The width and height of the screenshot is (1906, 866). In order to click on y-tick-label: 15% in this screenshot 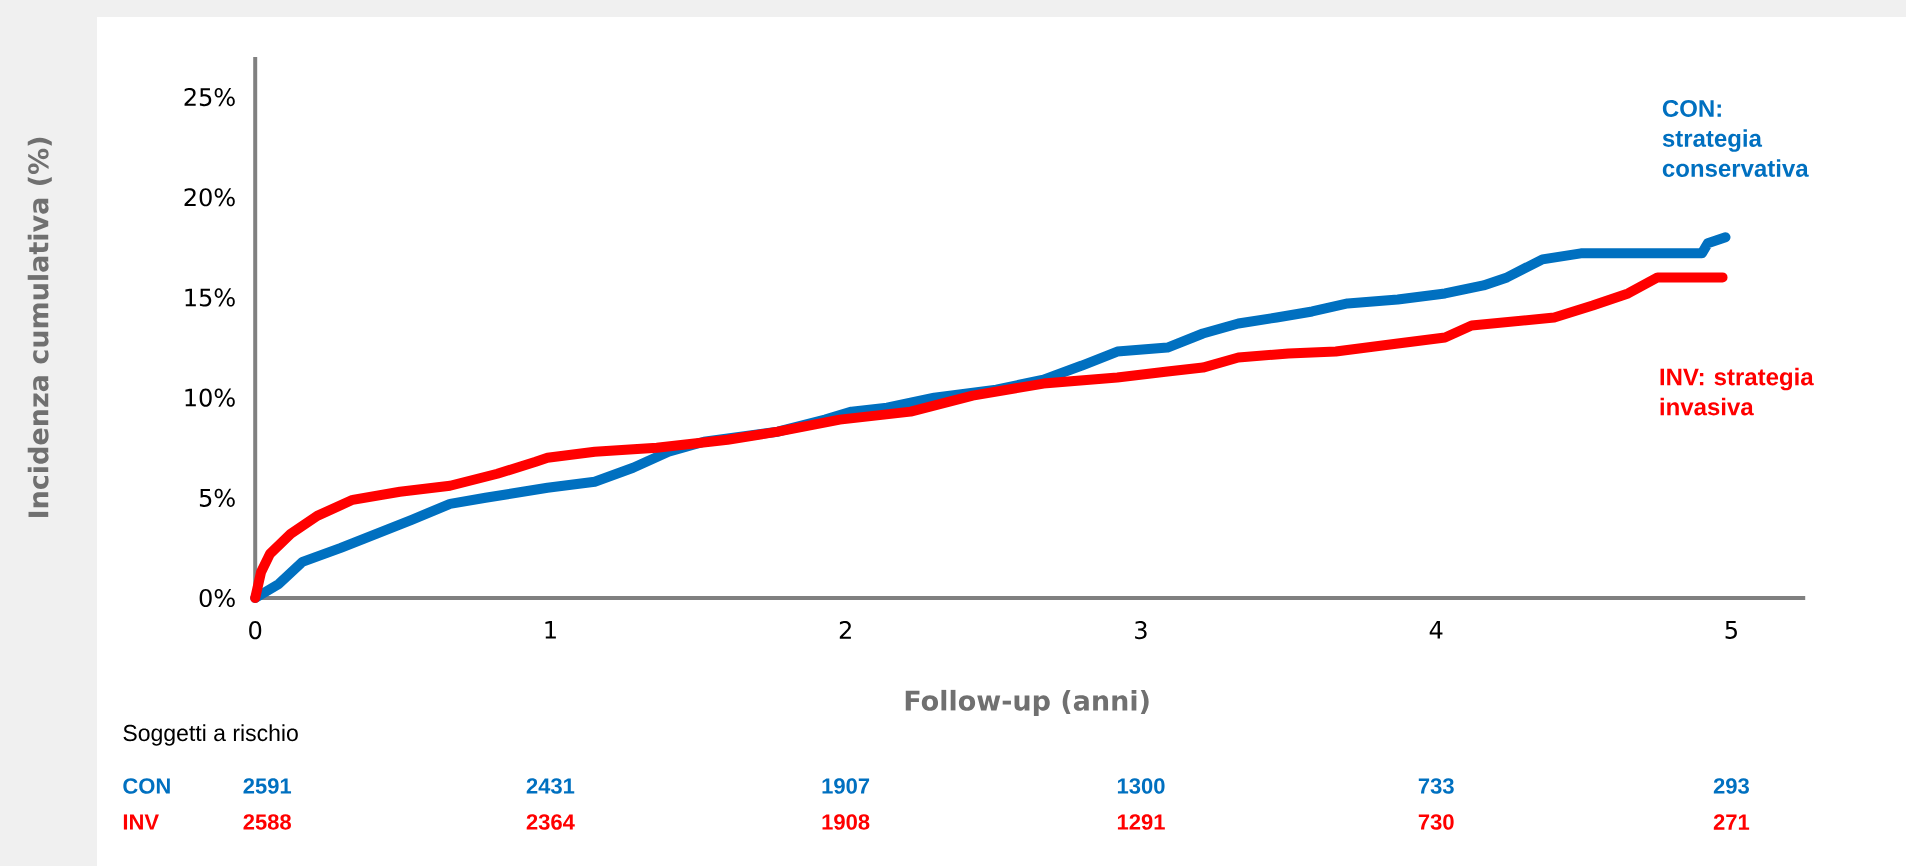, I will do `click(210, 297)`.